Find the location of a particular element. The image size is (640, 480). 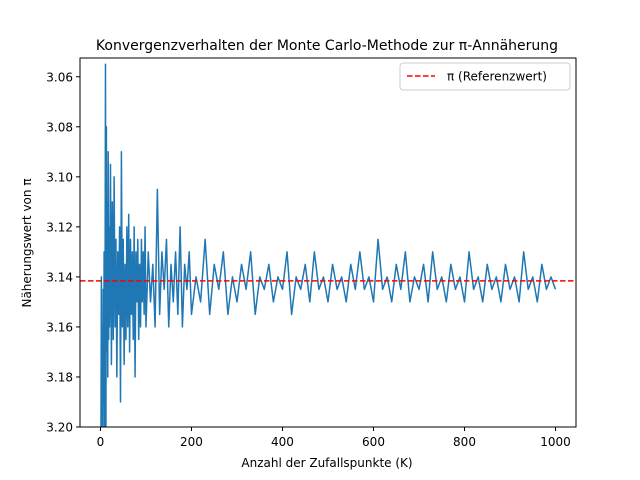

y-tick-label: 3.20 is located at coordinates (59, 428).